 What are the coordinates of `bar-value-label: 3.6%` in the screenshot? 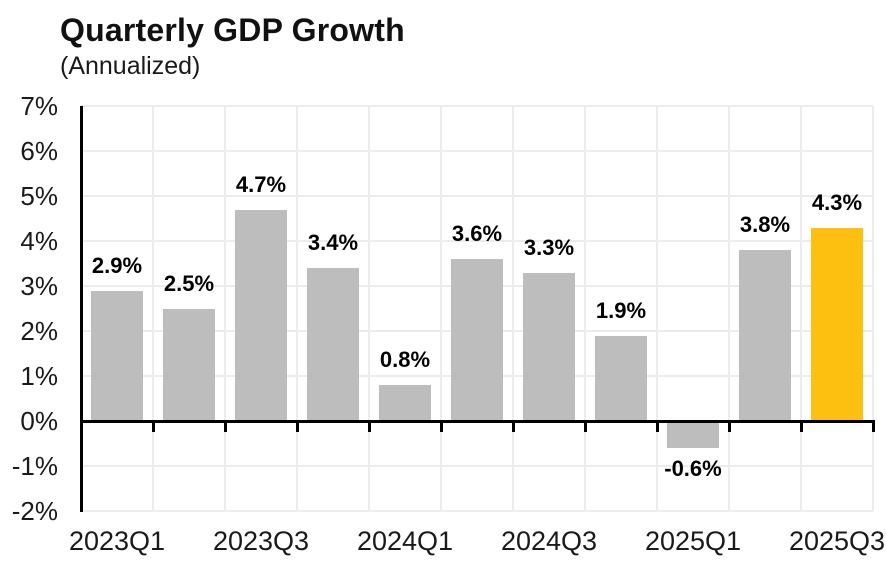 It's located at (477, 233).